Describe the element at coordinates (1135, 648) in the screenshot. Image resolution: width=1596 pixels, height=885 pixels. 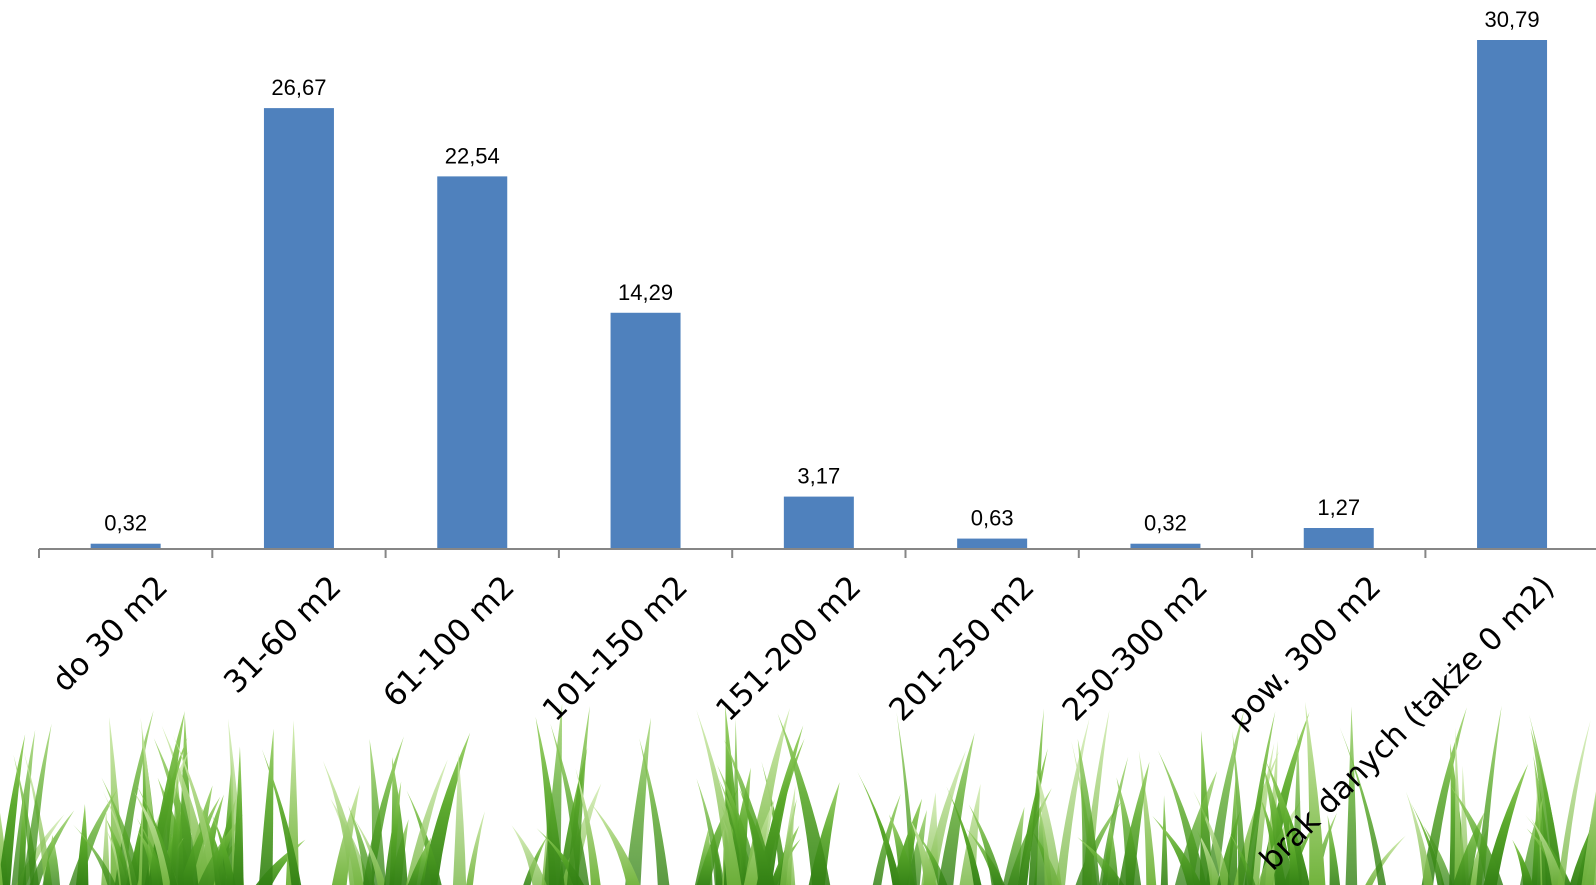
I see `category-label-7: 250-300 m2` at that location.